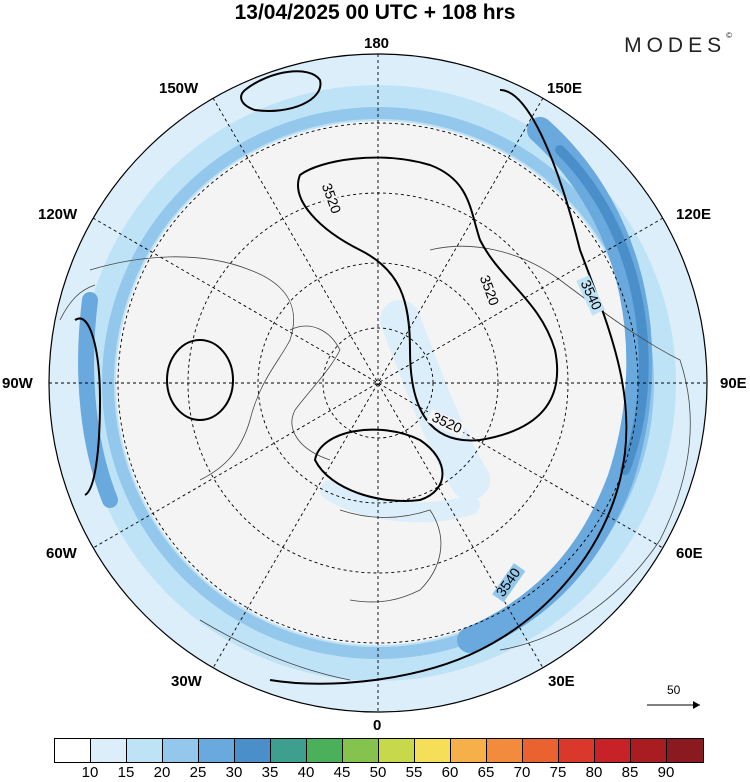 This screenshot has width=750, height=782. What do you see at coordinates (630, 772) in the screenshot?
I see `colorbar-tick-label: 85` at bounding box center [630, 772].